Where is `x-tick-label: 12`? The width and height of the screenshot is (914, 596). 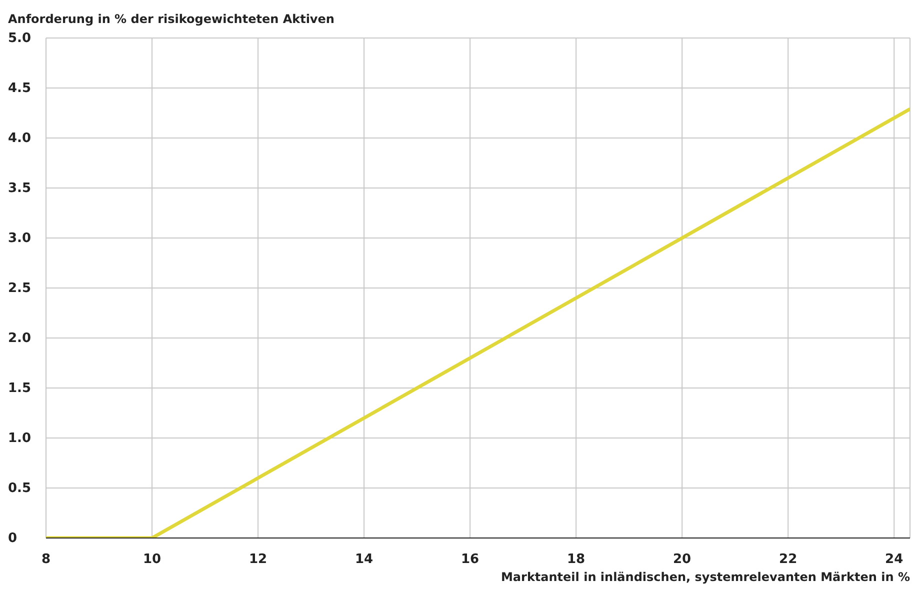 x-tick-label: 12 is located at coordinates (258, 560).